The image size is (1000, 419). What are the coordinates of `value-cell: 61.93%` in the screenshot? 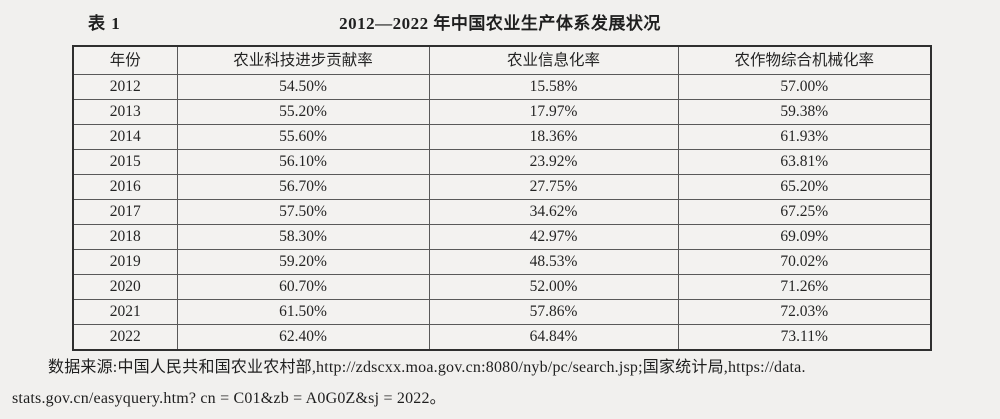 It's located at (804, 137).